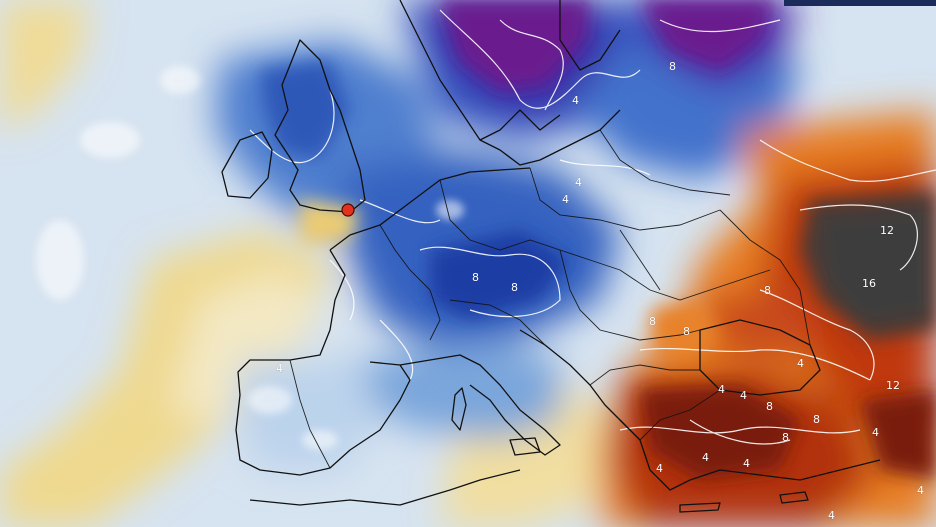  Describe the element at coordinates (869, 283) in the screenshot. I see `contour-label: 16` at that location.